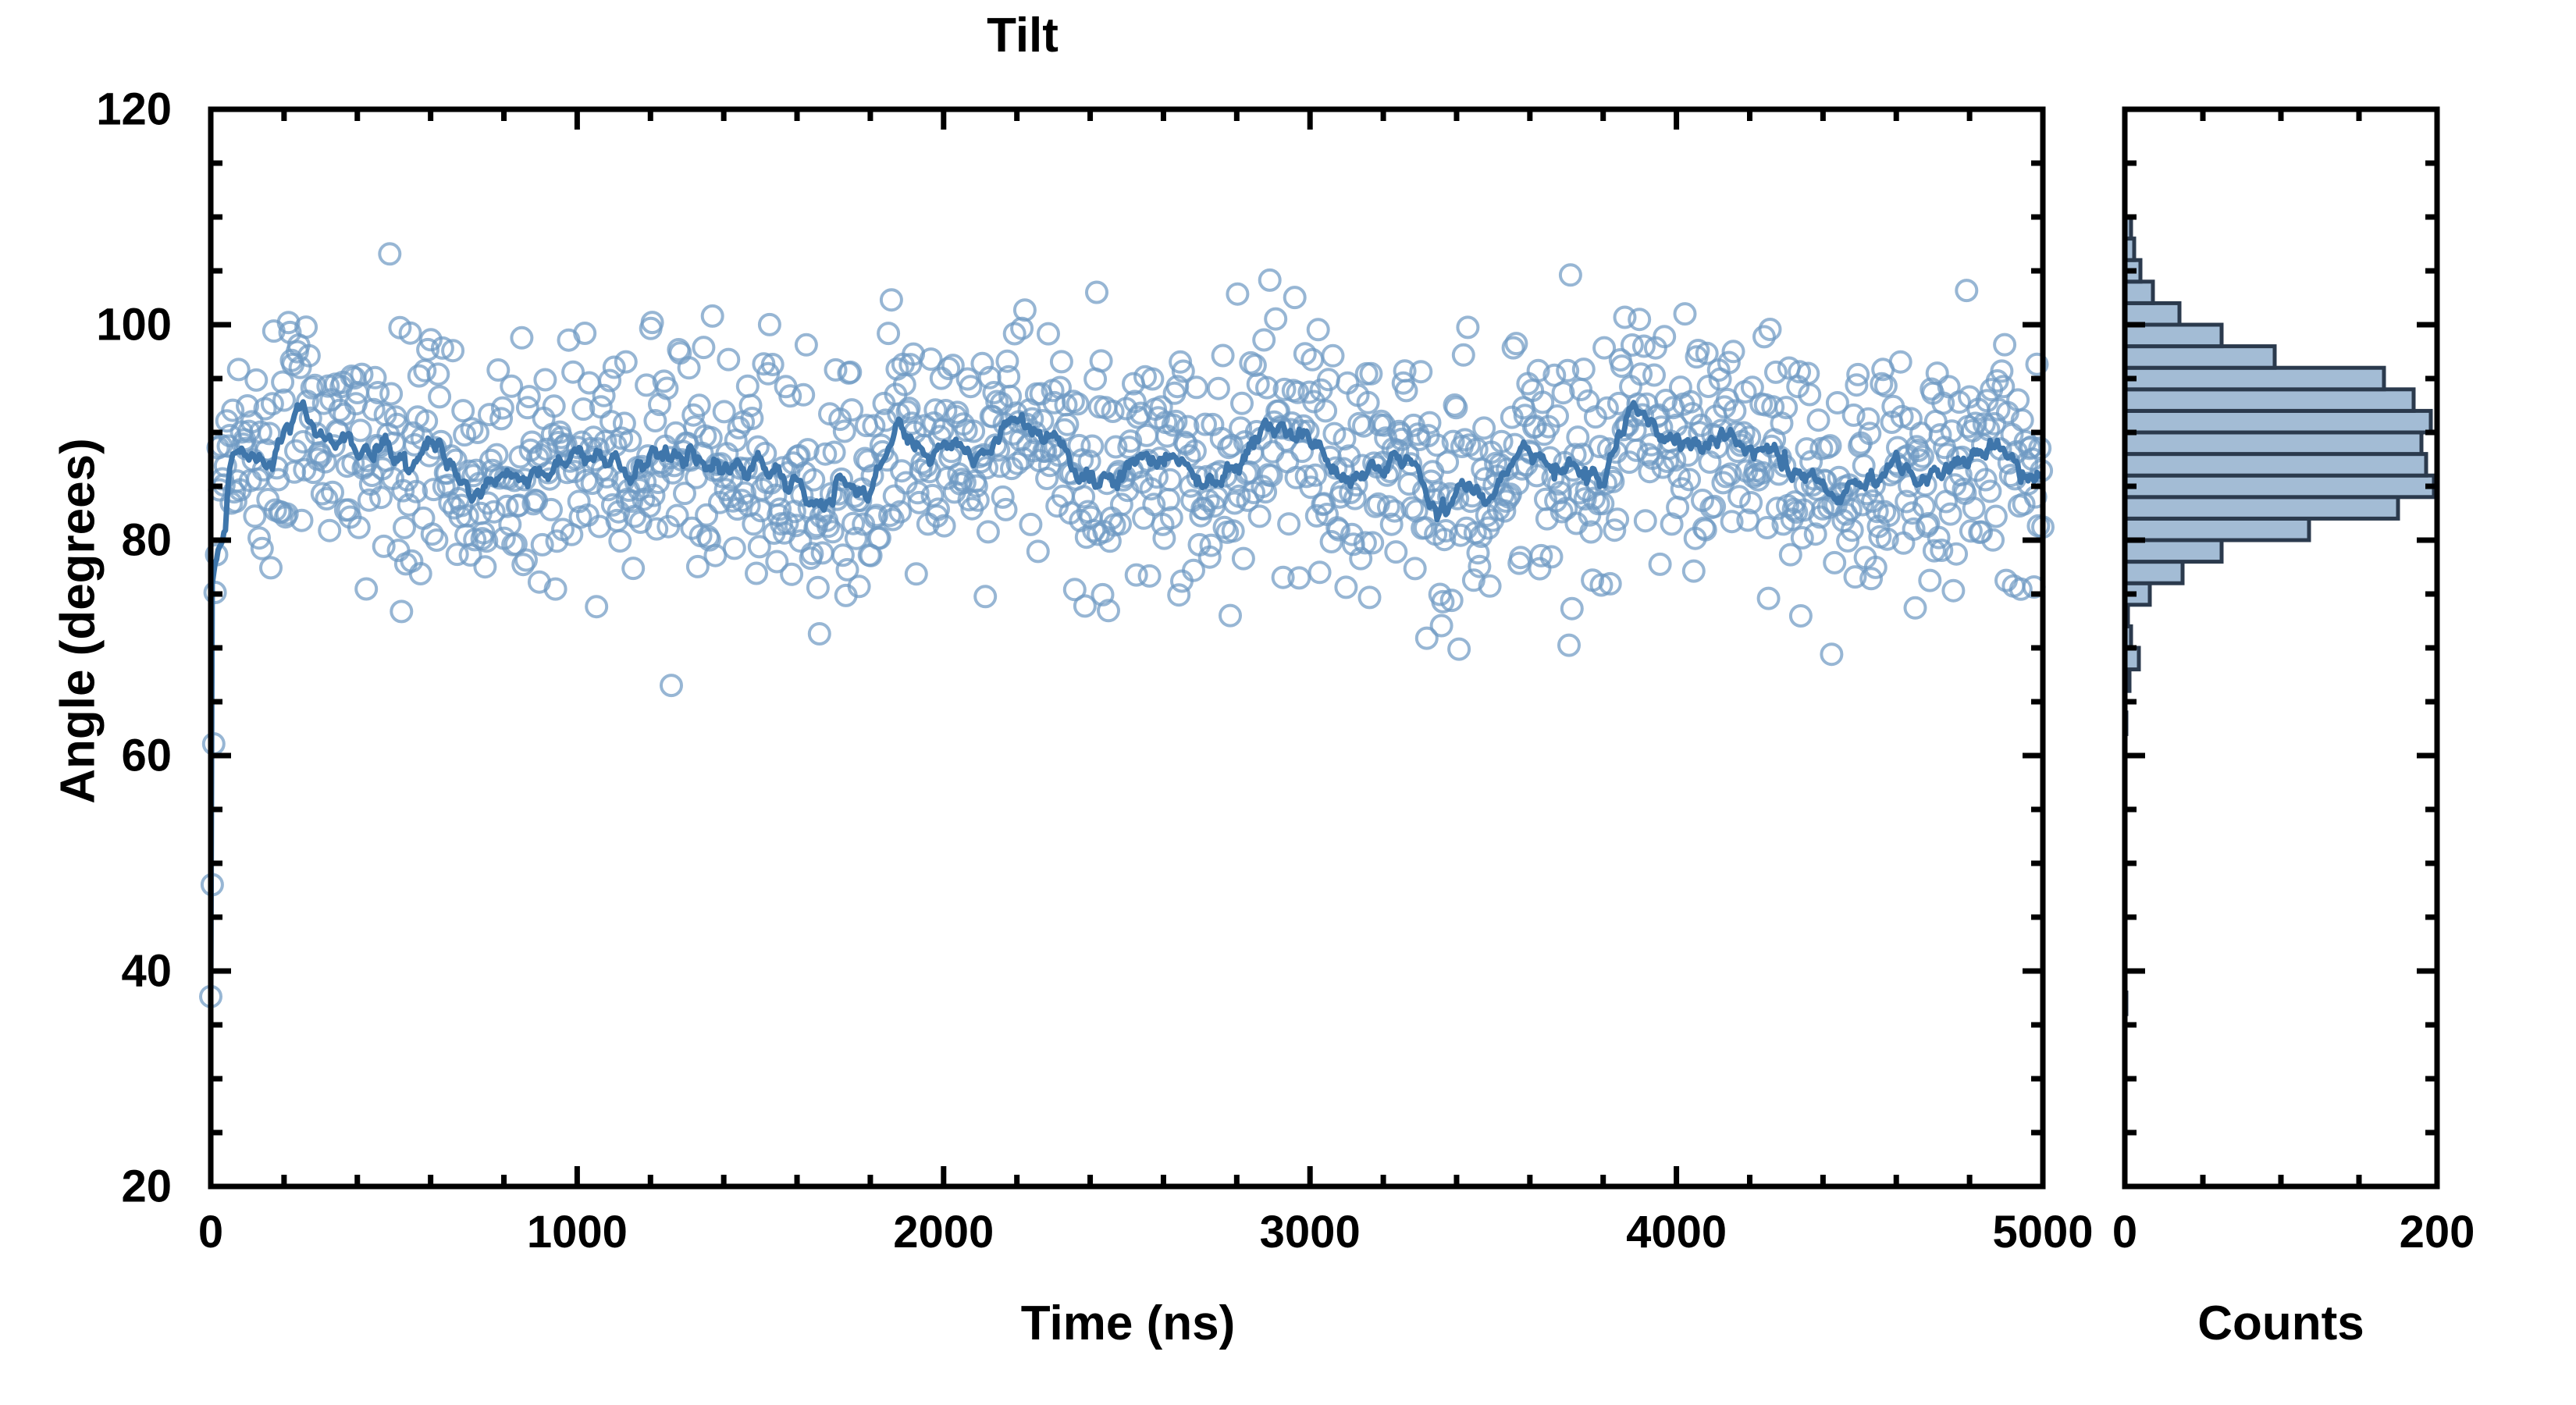  What do you see at coordinates (146, 755) in the screenshot?
I see `y-tick-label-60: 60` at bounding box center [146, 755].